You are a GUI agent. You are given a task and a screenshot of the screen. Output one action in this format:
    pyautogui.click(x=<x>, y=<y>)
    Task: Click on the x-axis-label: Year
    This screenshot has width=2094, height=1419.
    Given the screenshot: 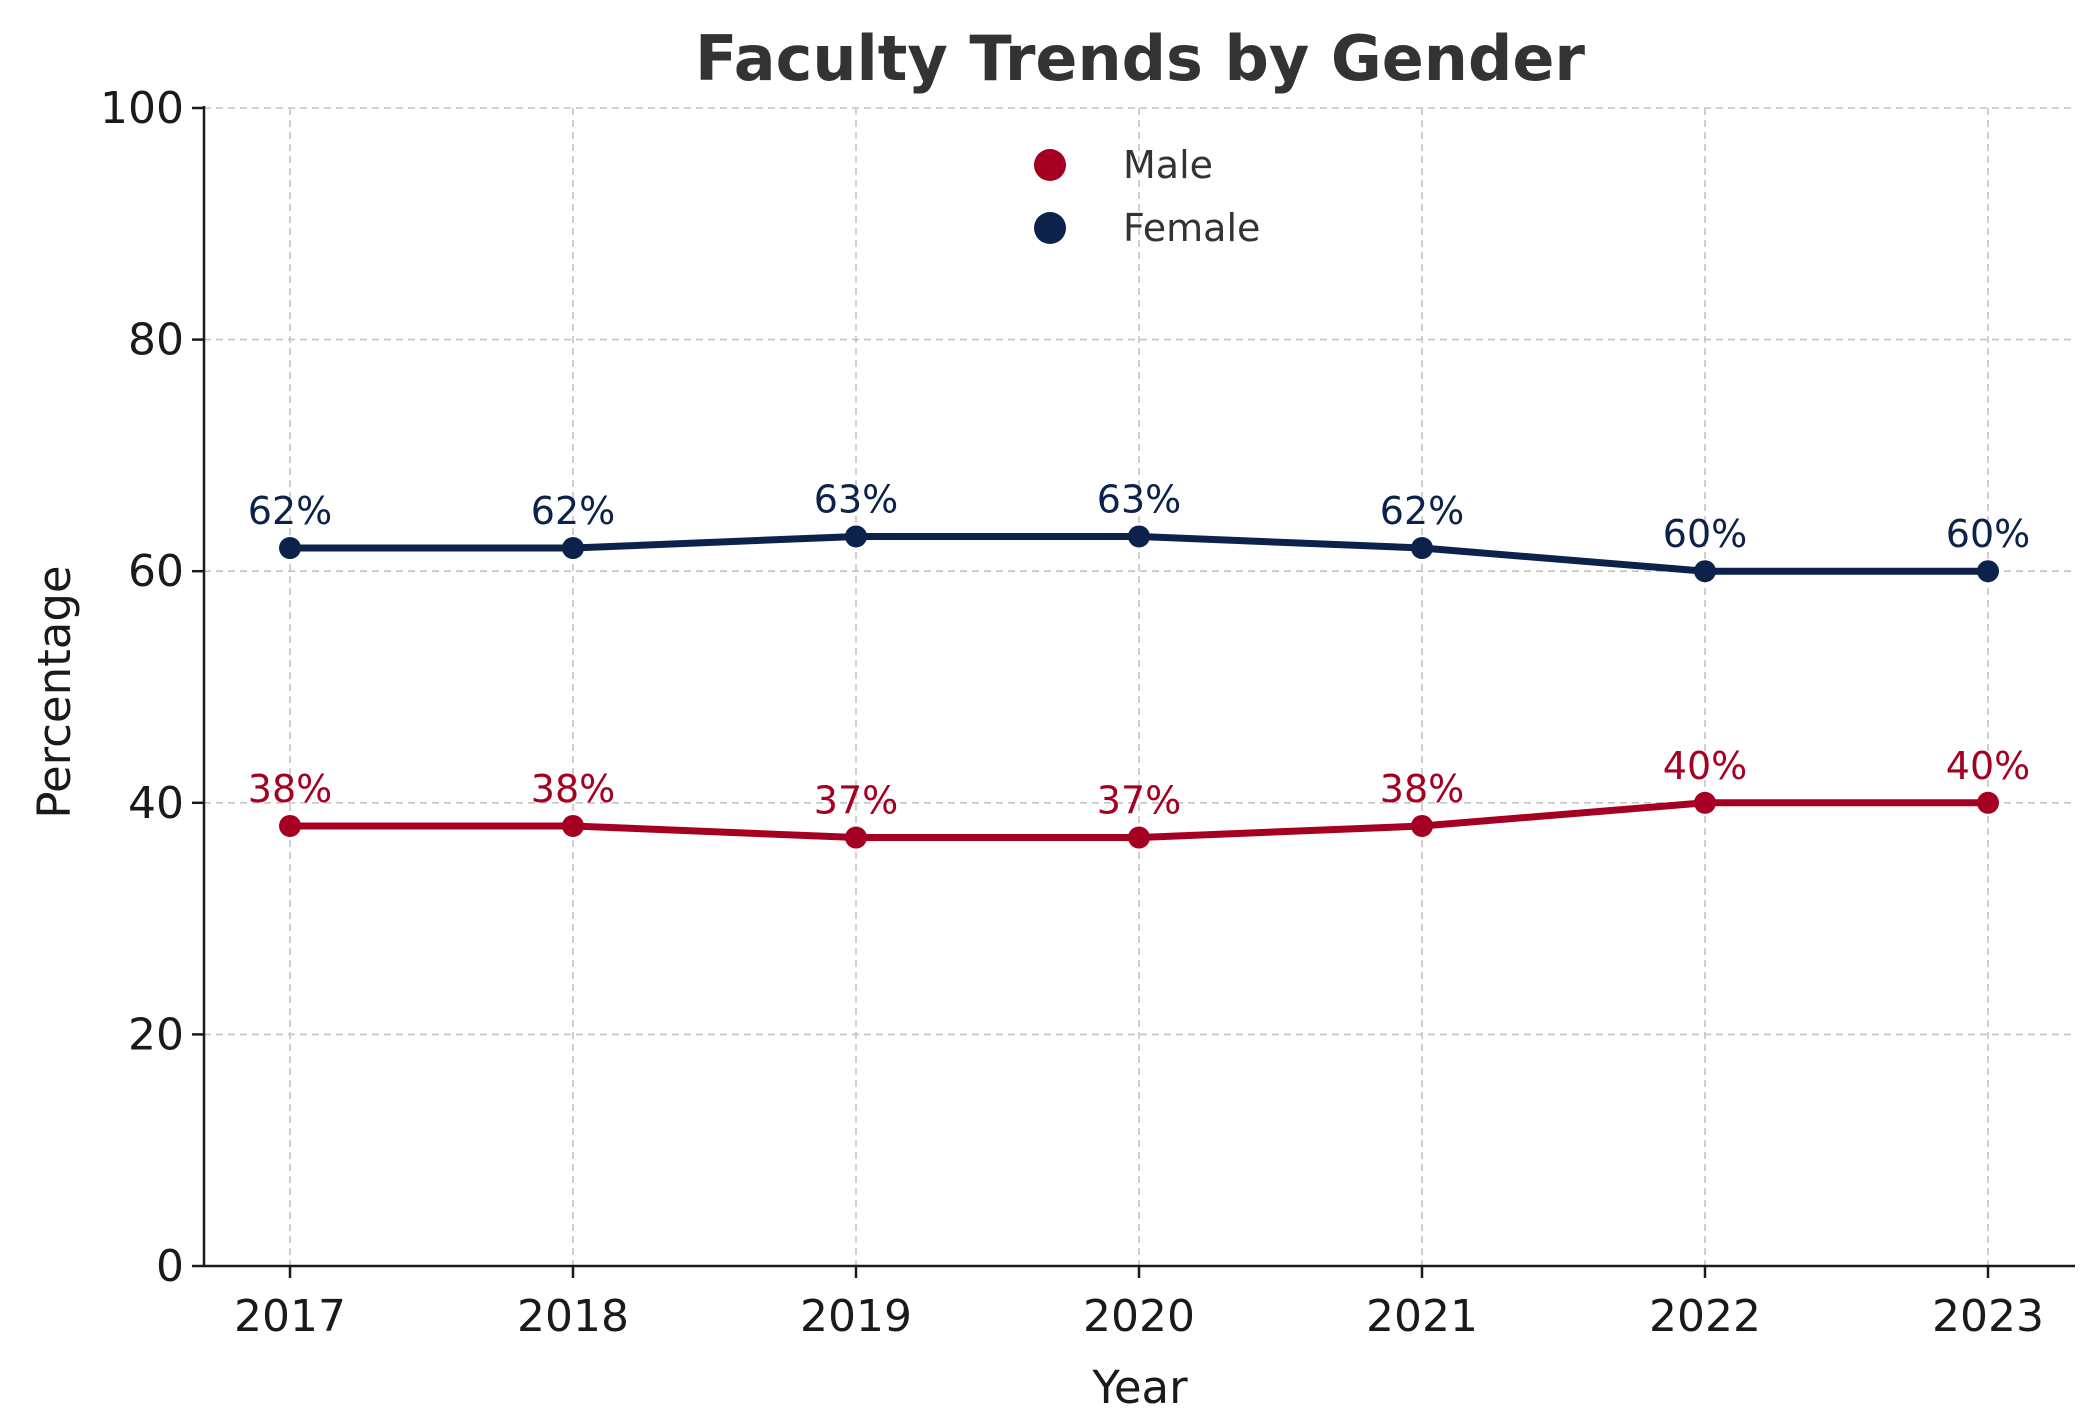 What is the action you would take?
    pyautogui.click(x=1139, y=1387)
    